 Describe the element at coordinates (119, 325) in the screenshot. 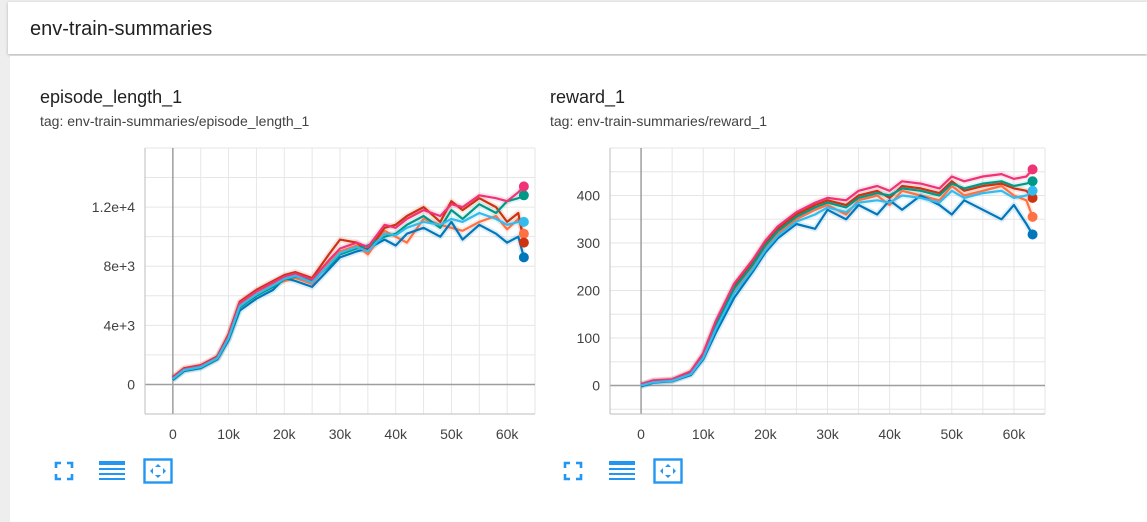

I see `y-tick-label: 4e+3` at that location.